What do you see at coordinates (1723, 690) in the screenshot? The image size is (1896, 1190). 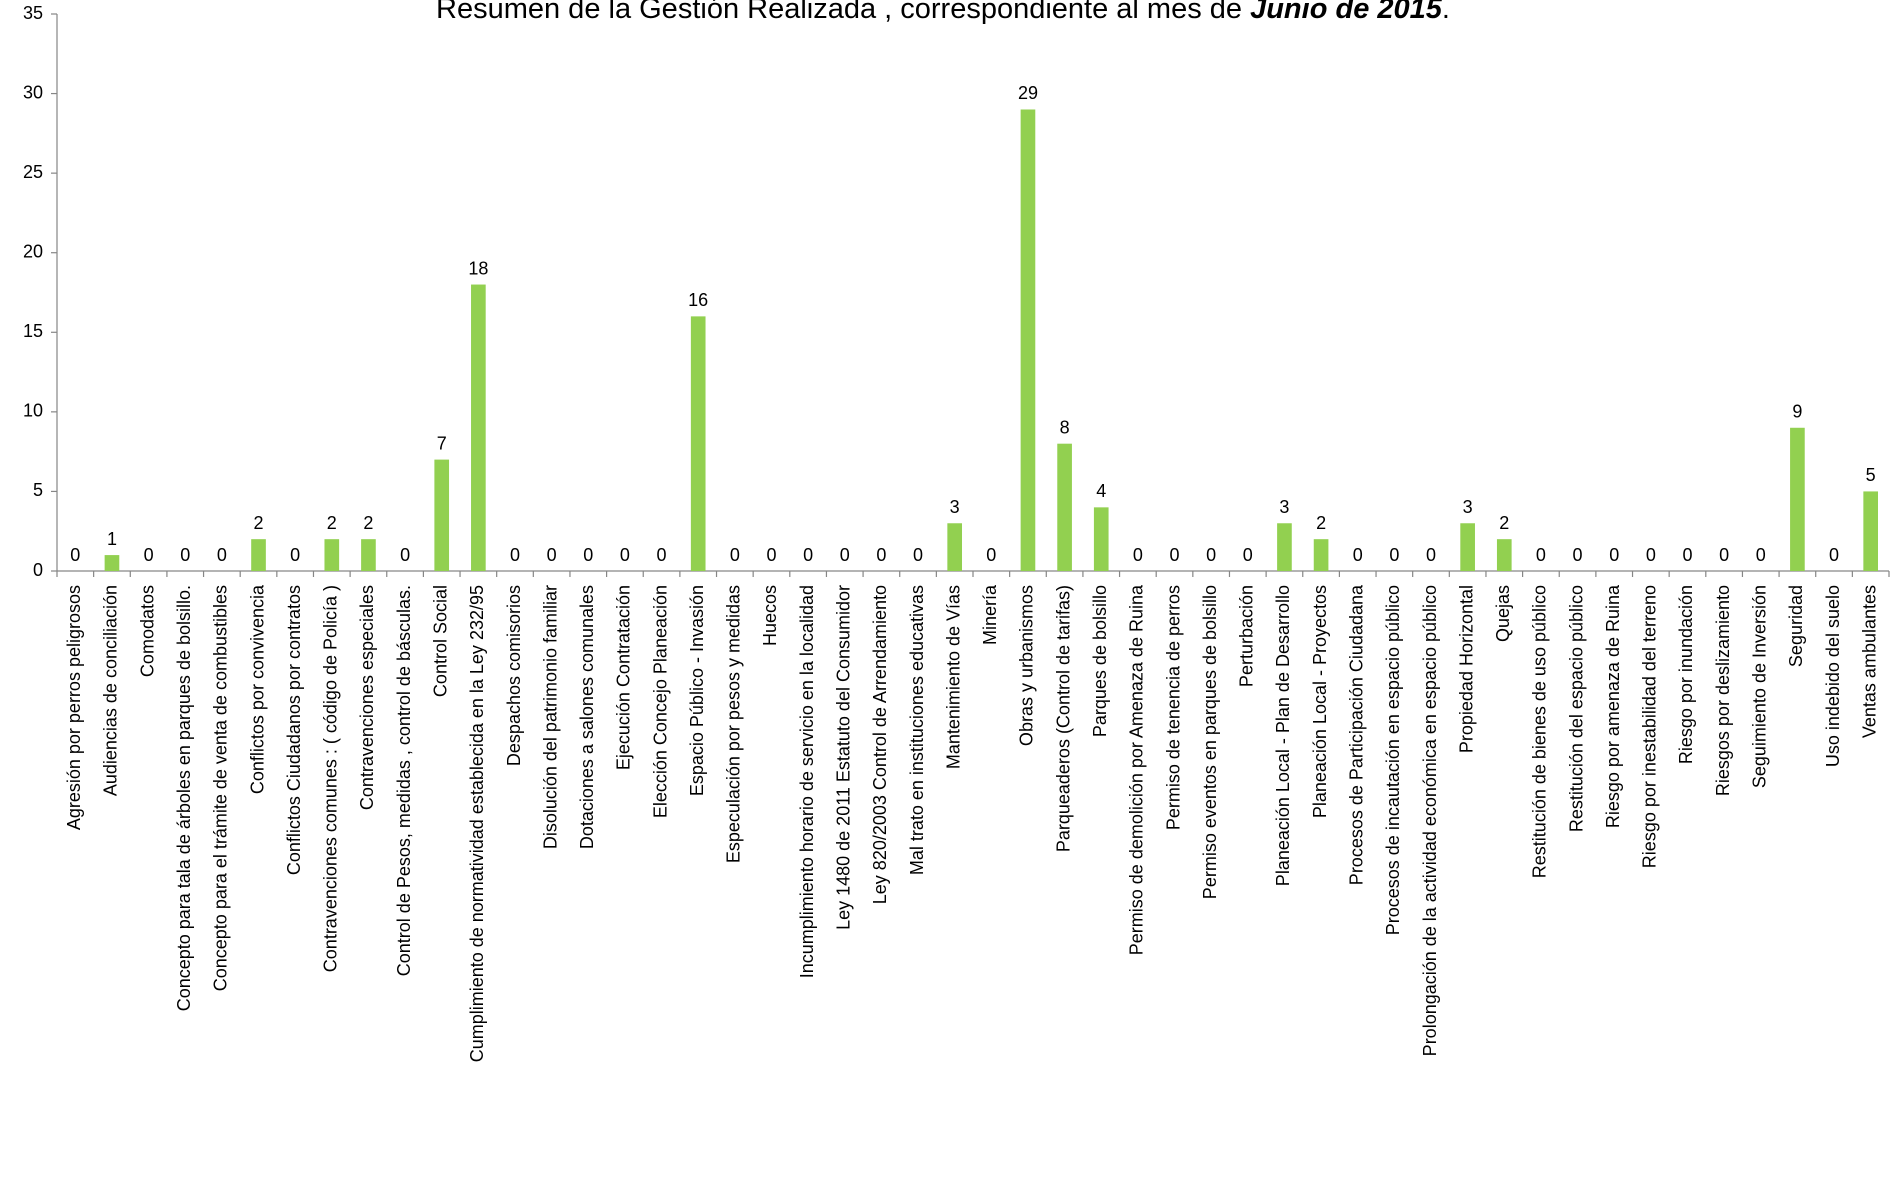 I see `x-tick-label: Riesgos por deslizamiento` at bounding box center [1723, 690].